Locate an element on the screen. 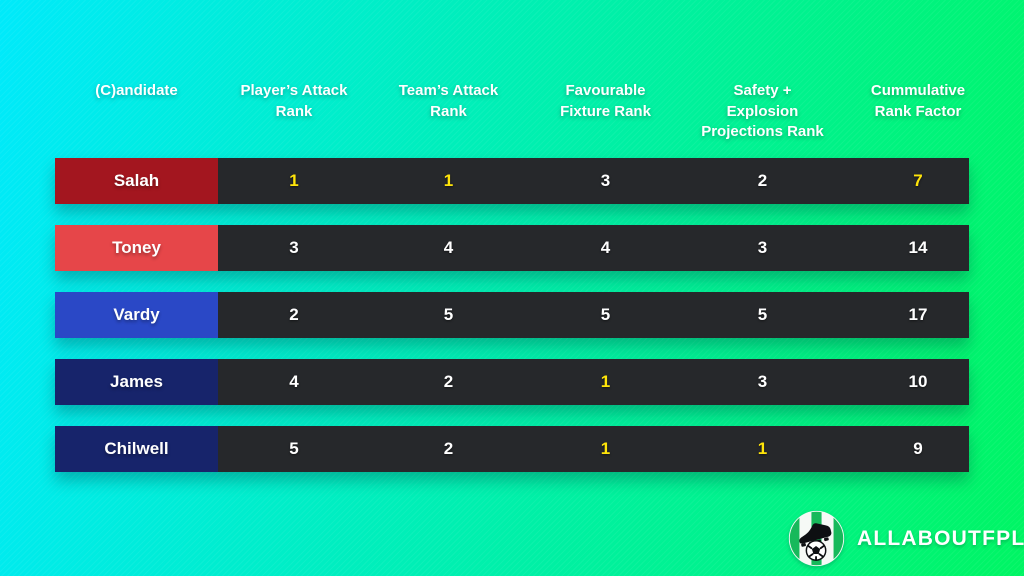 The width and height of the screenshot is (1024, 576). rank-value: 9 is located at coordinates (905, 449).